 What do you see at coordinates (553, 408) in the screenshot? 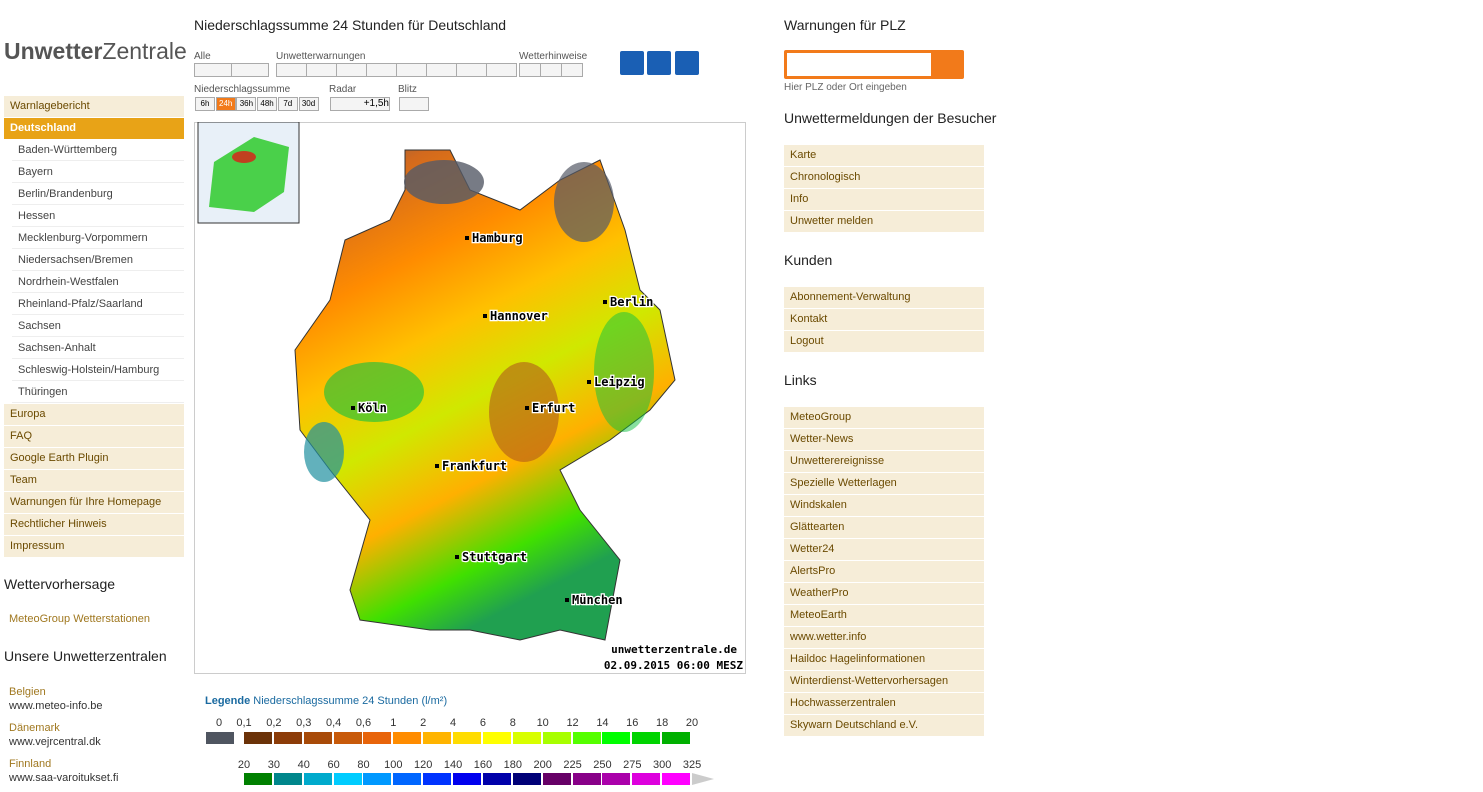
I see `city-label: Erfurt` at bounding box center [553, 408].